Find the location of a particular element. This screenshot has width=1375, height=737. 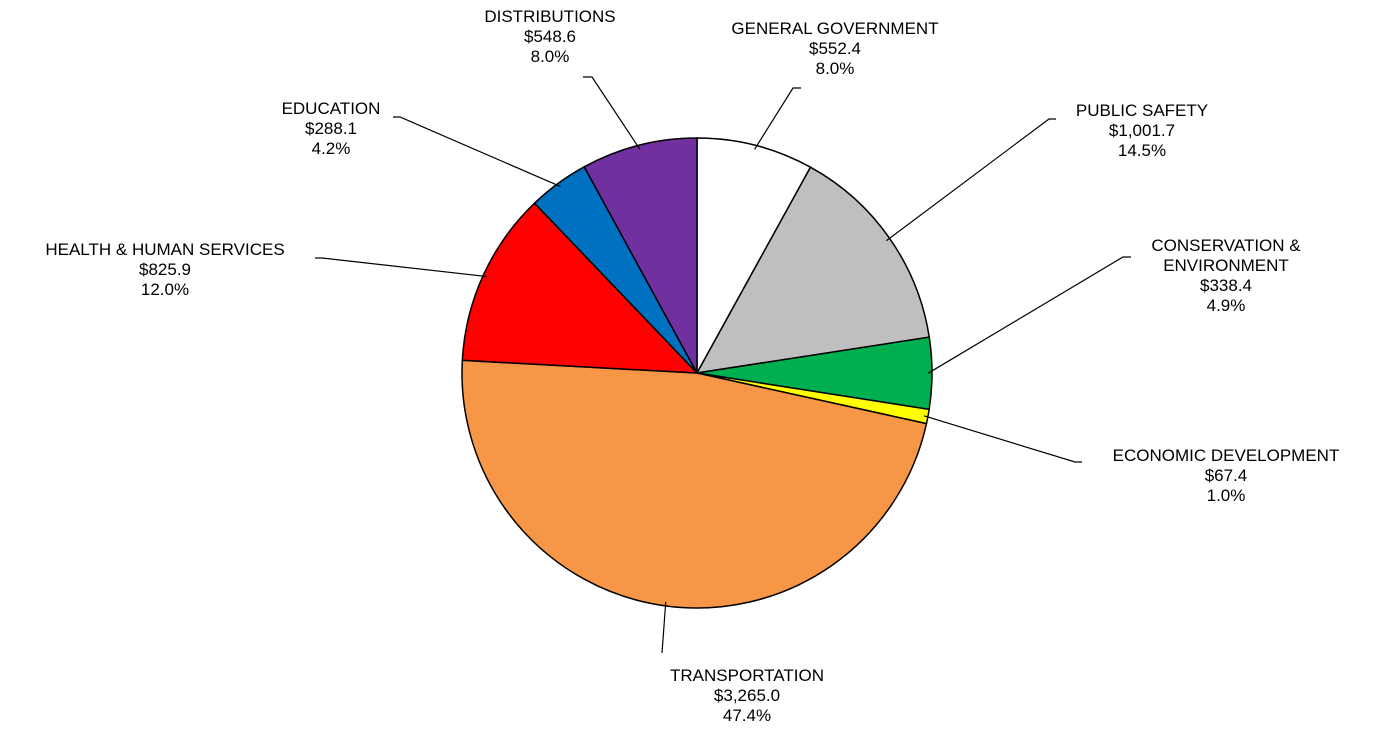

slice-percent-label: 47.4% is located at coordinates (747, 715).